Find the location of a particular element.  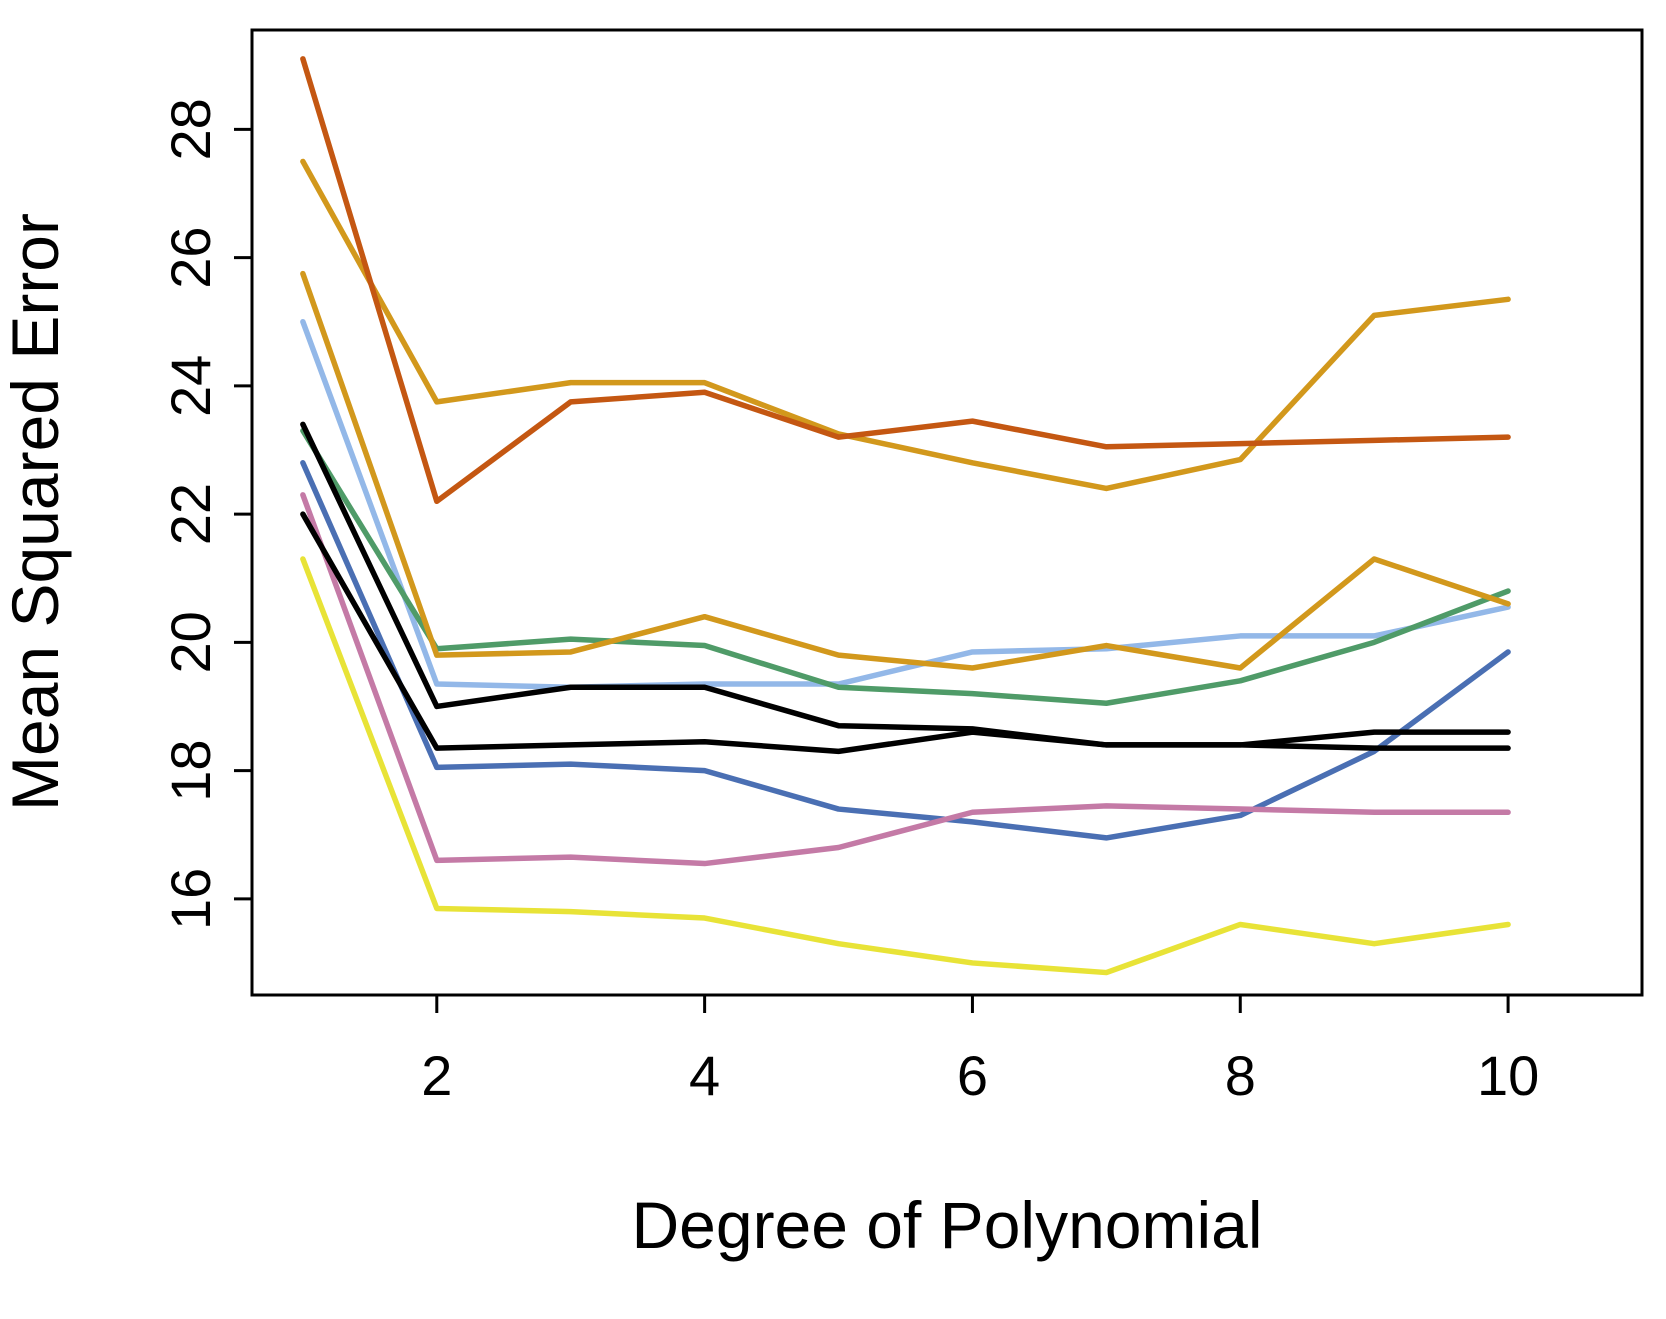

y-tick-label: 16 is located at coordinates (190, 899).